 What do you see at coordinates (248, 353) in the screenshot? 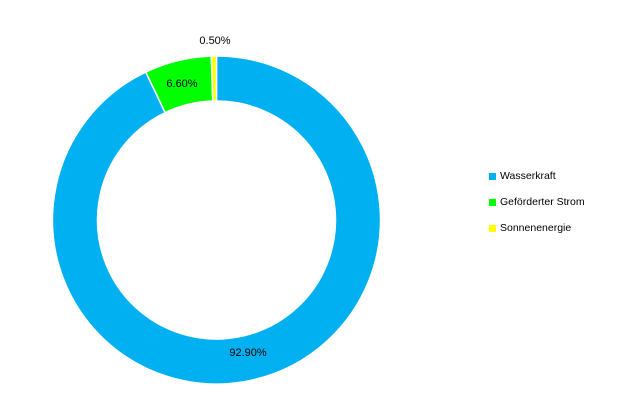
I see `data-label-0: 92.90%` at bounding box center [248, 353].